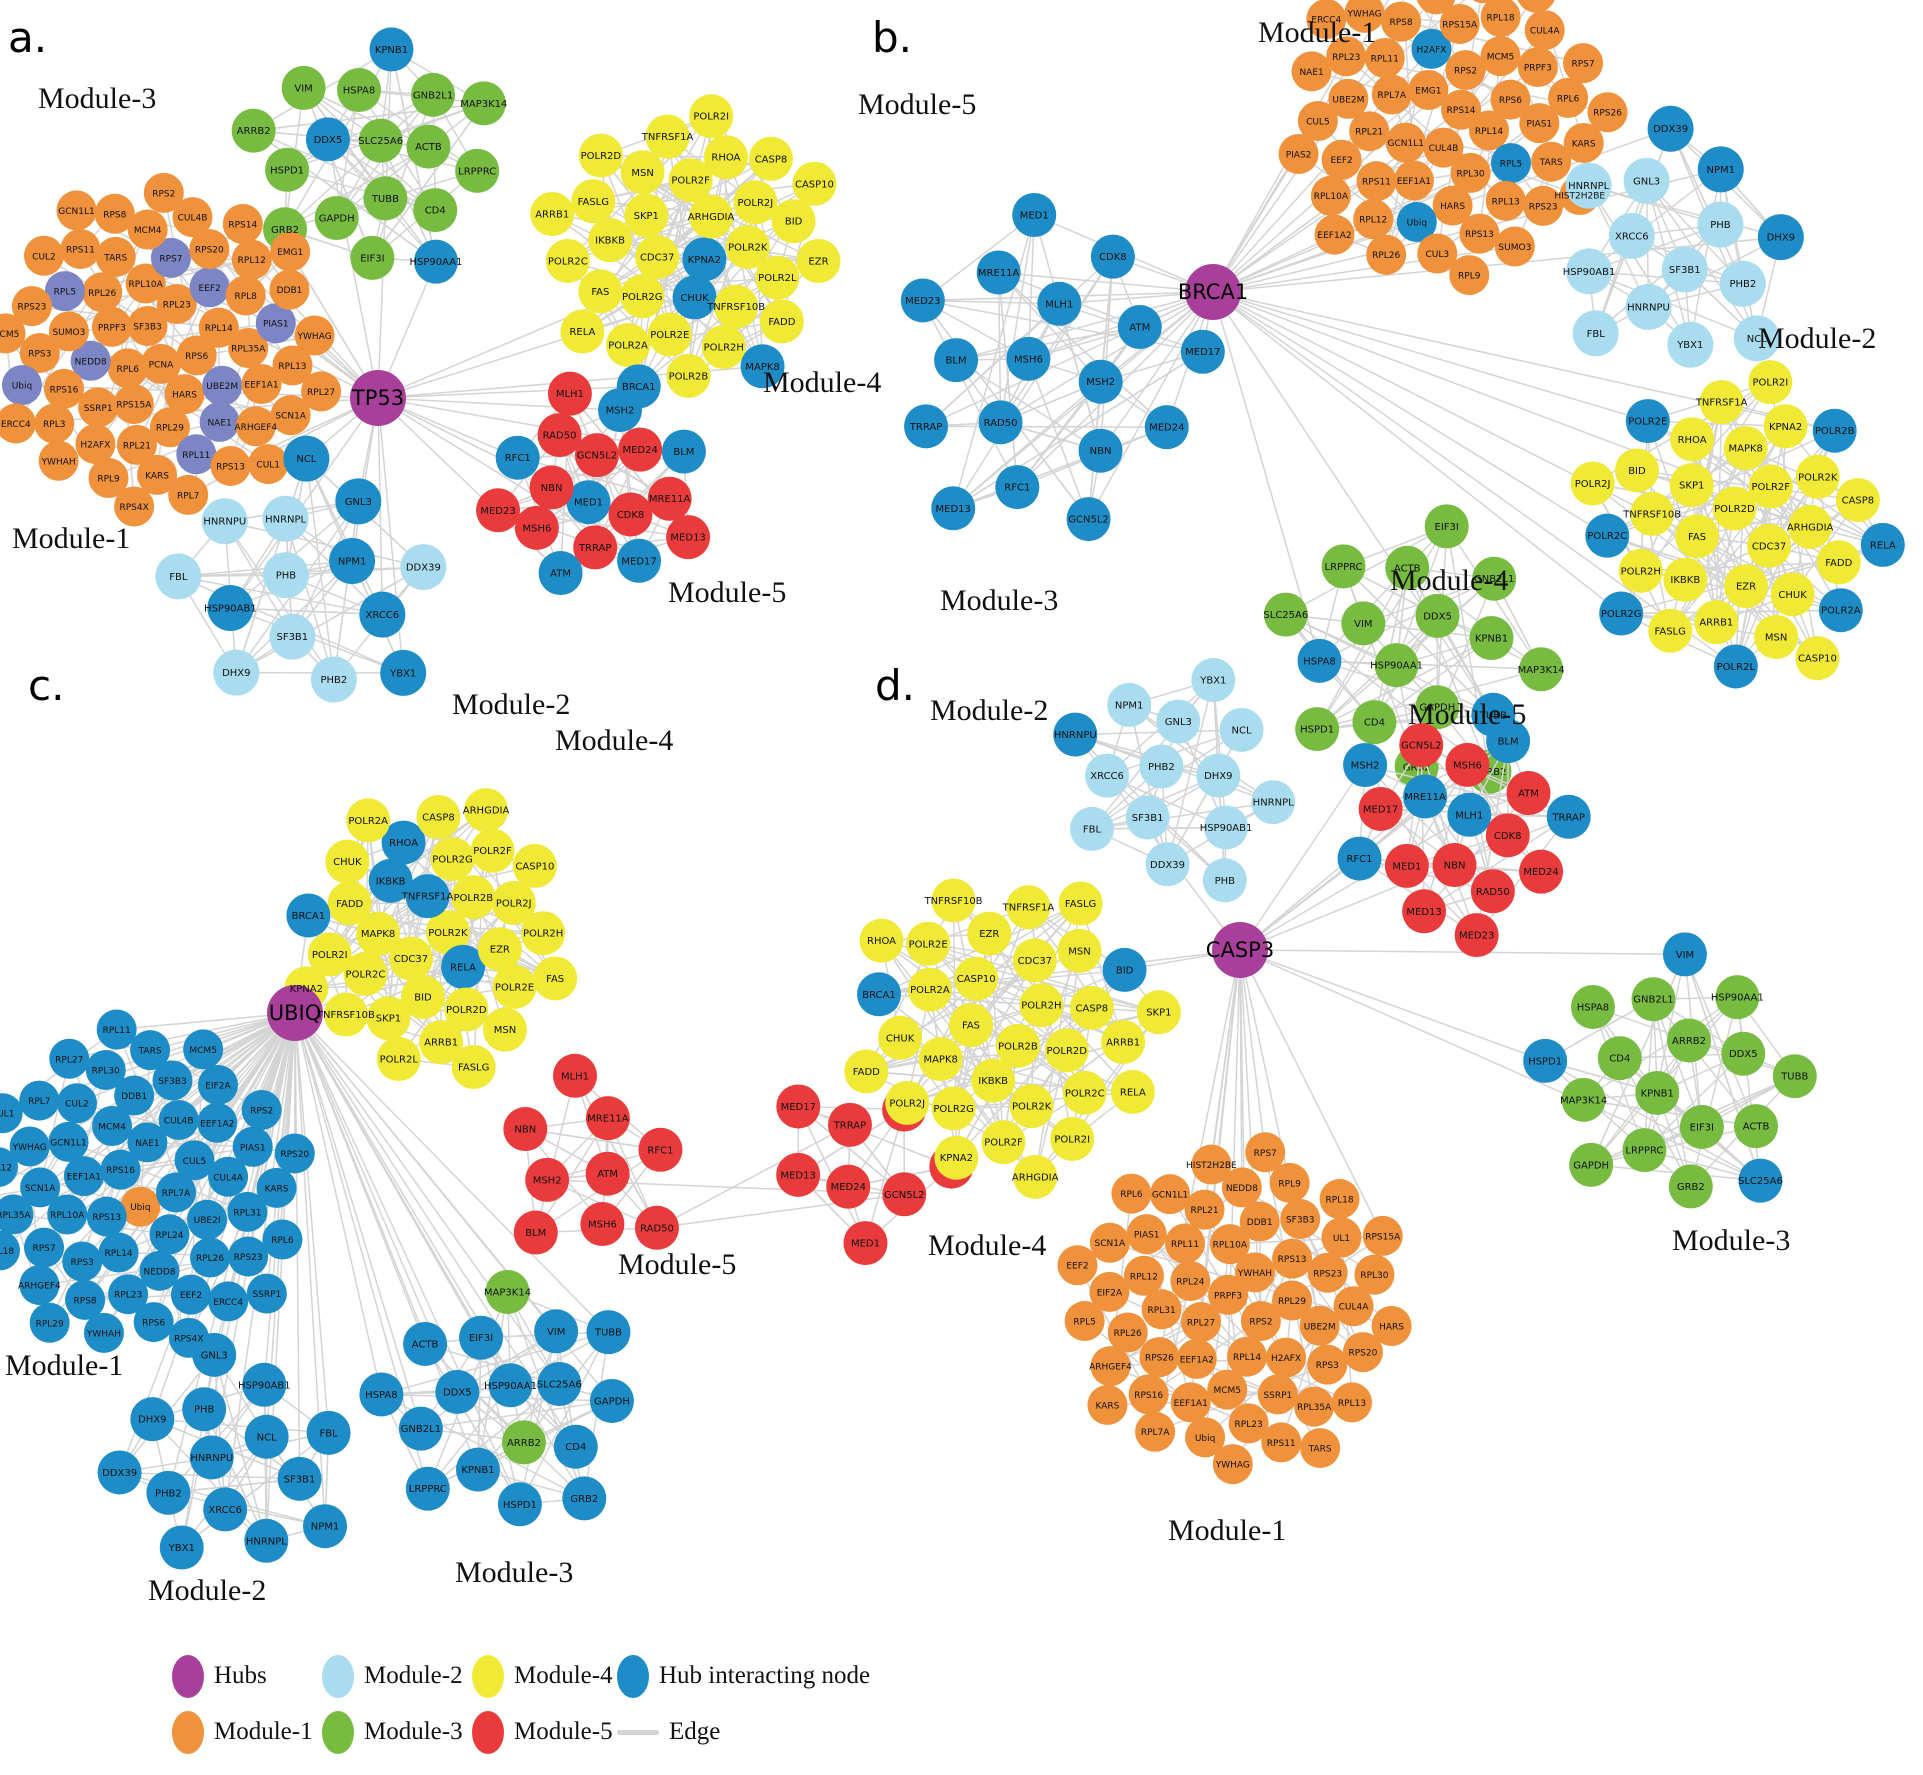 The width and height of the screenshot is (1923, 1775). What do you see at coordinates (385, 198) in the screenshot?
I see `node-TUBB` at bounding box center [385, 198].